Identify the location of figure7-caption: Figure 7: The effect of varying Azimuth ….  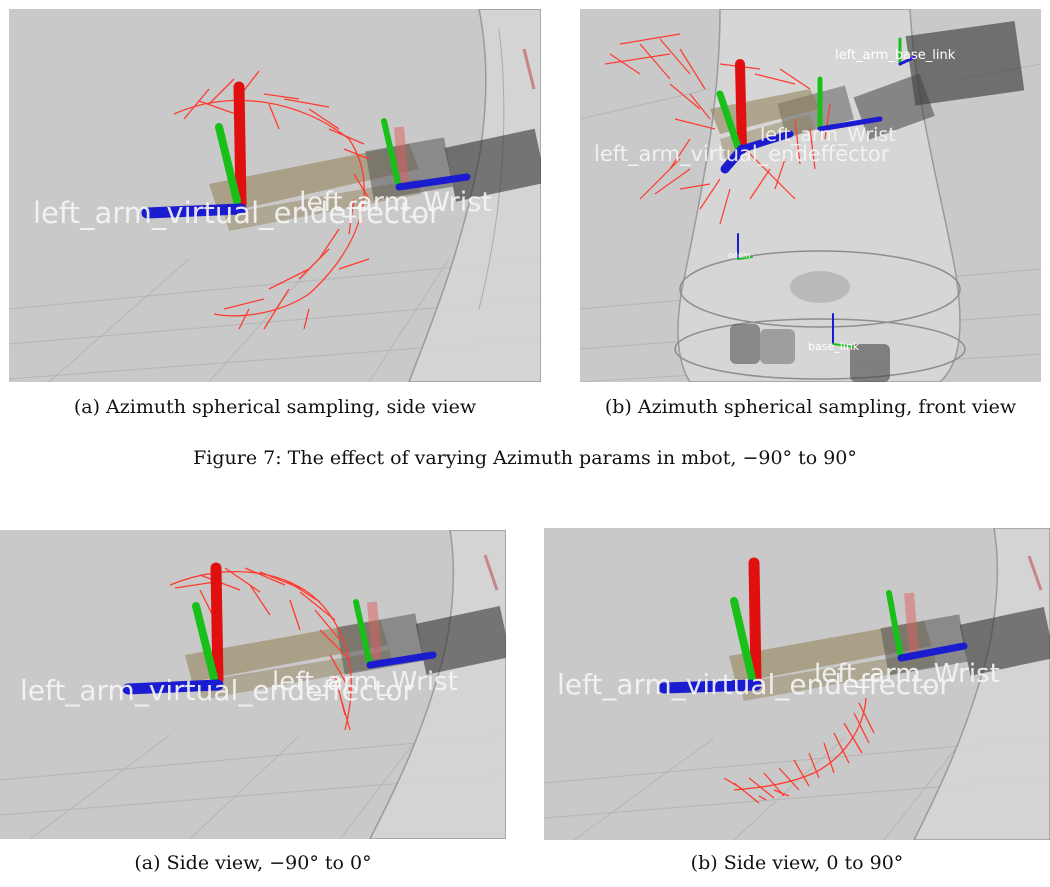
(525, 458).